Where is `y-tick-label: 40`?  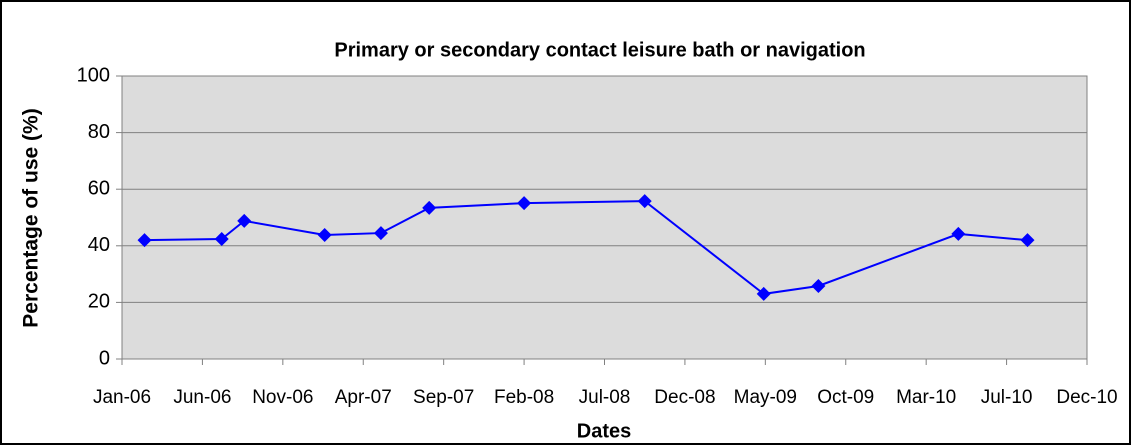 y-tick-label: 40 is located at coordinates (99, 245).